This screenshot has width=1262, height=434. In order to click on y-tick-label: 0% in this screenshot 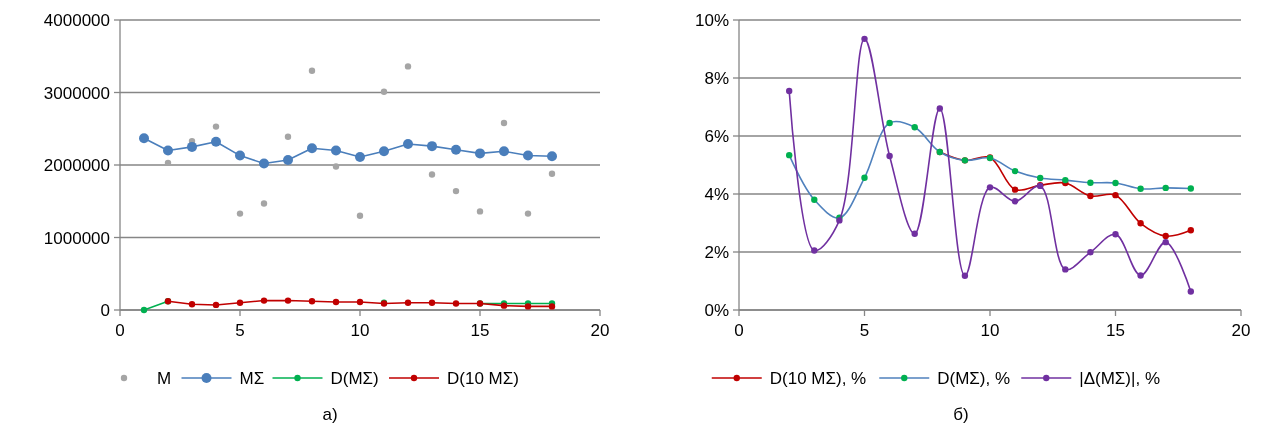, I will do `click(716, 310)`.